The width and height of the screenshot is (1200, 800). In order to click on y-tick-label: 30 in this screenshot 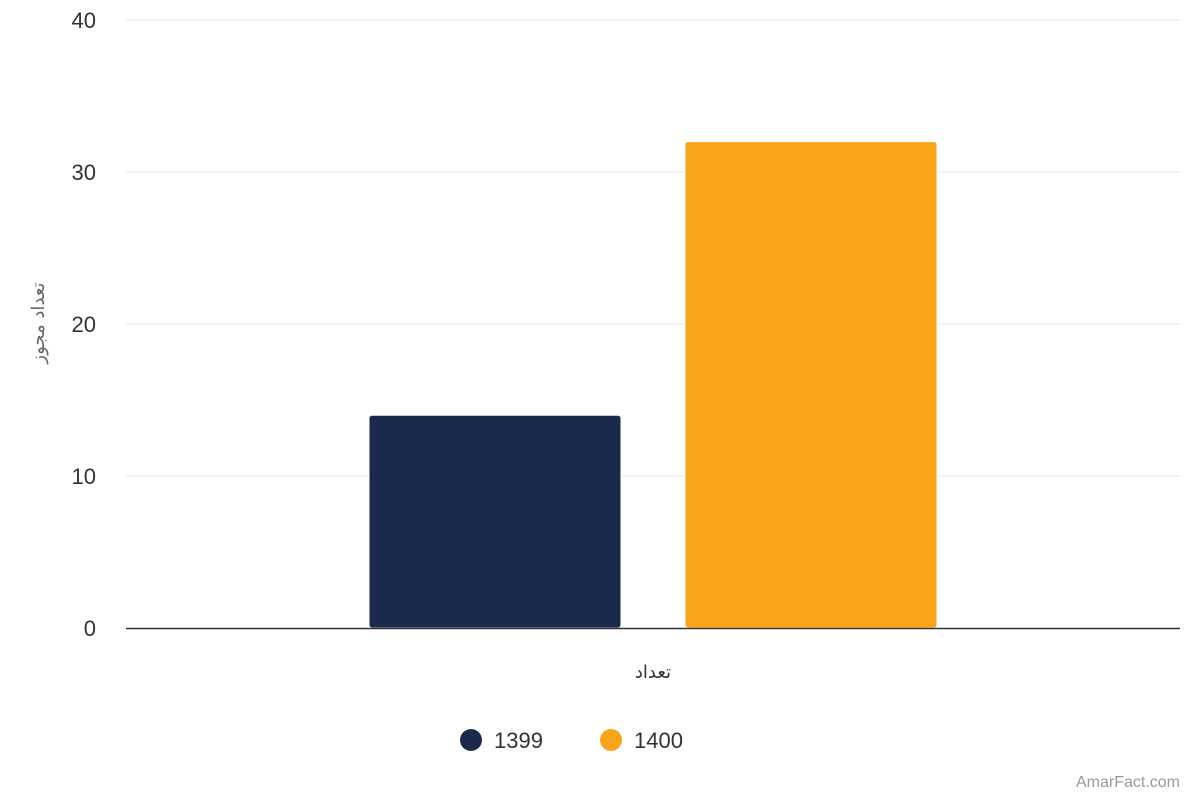, I will do `click(84, 172)`.